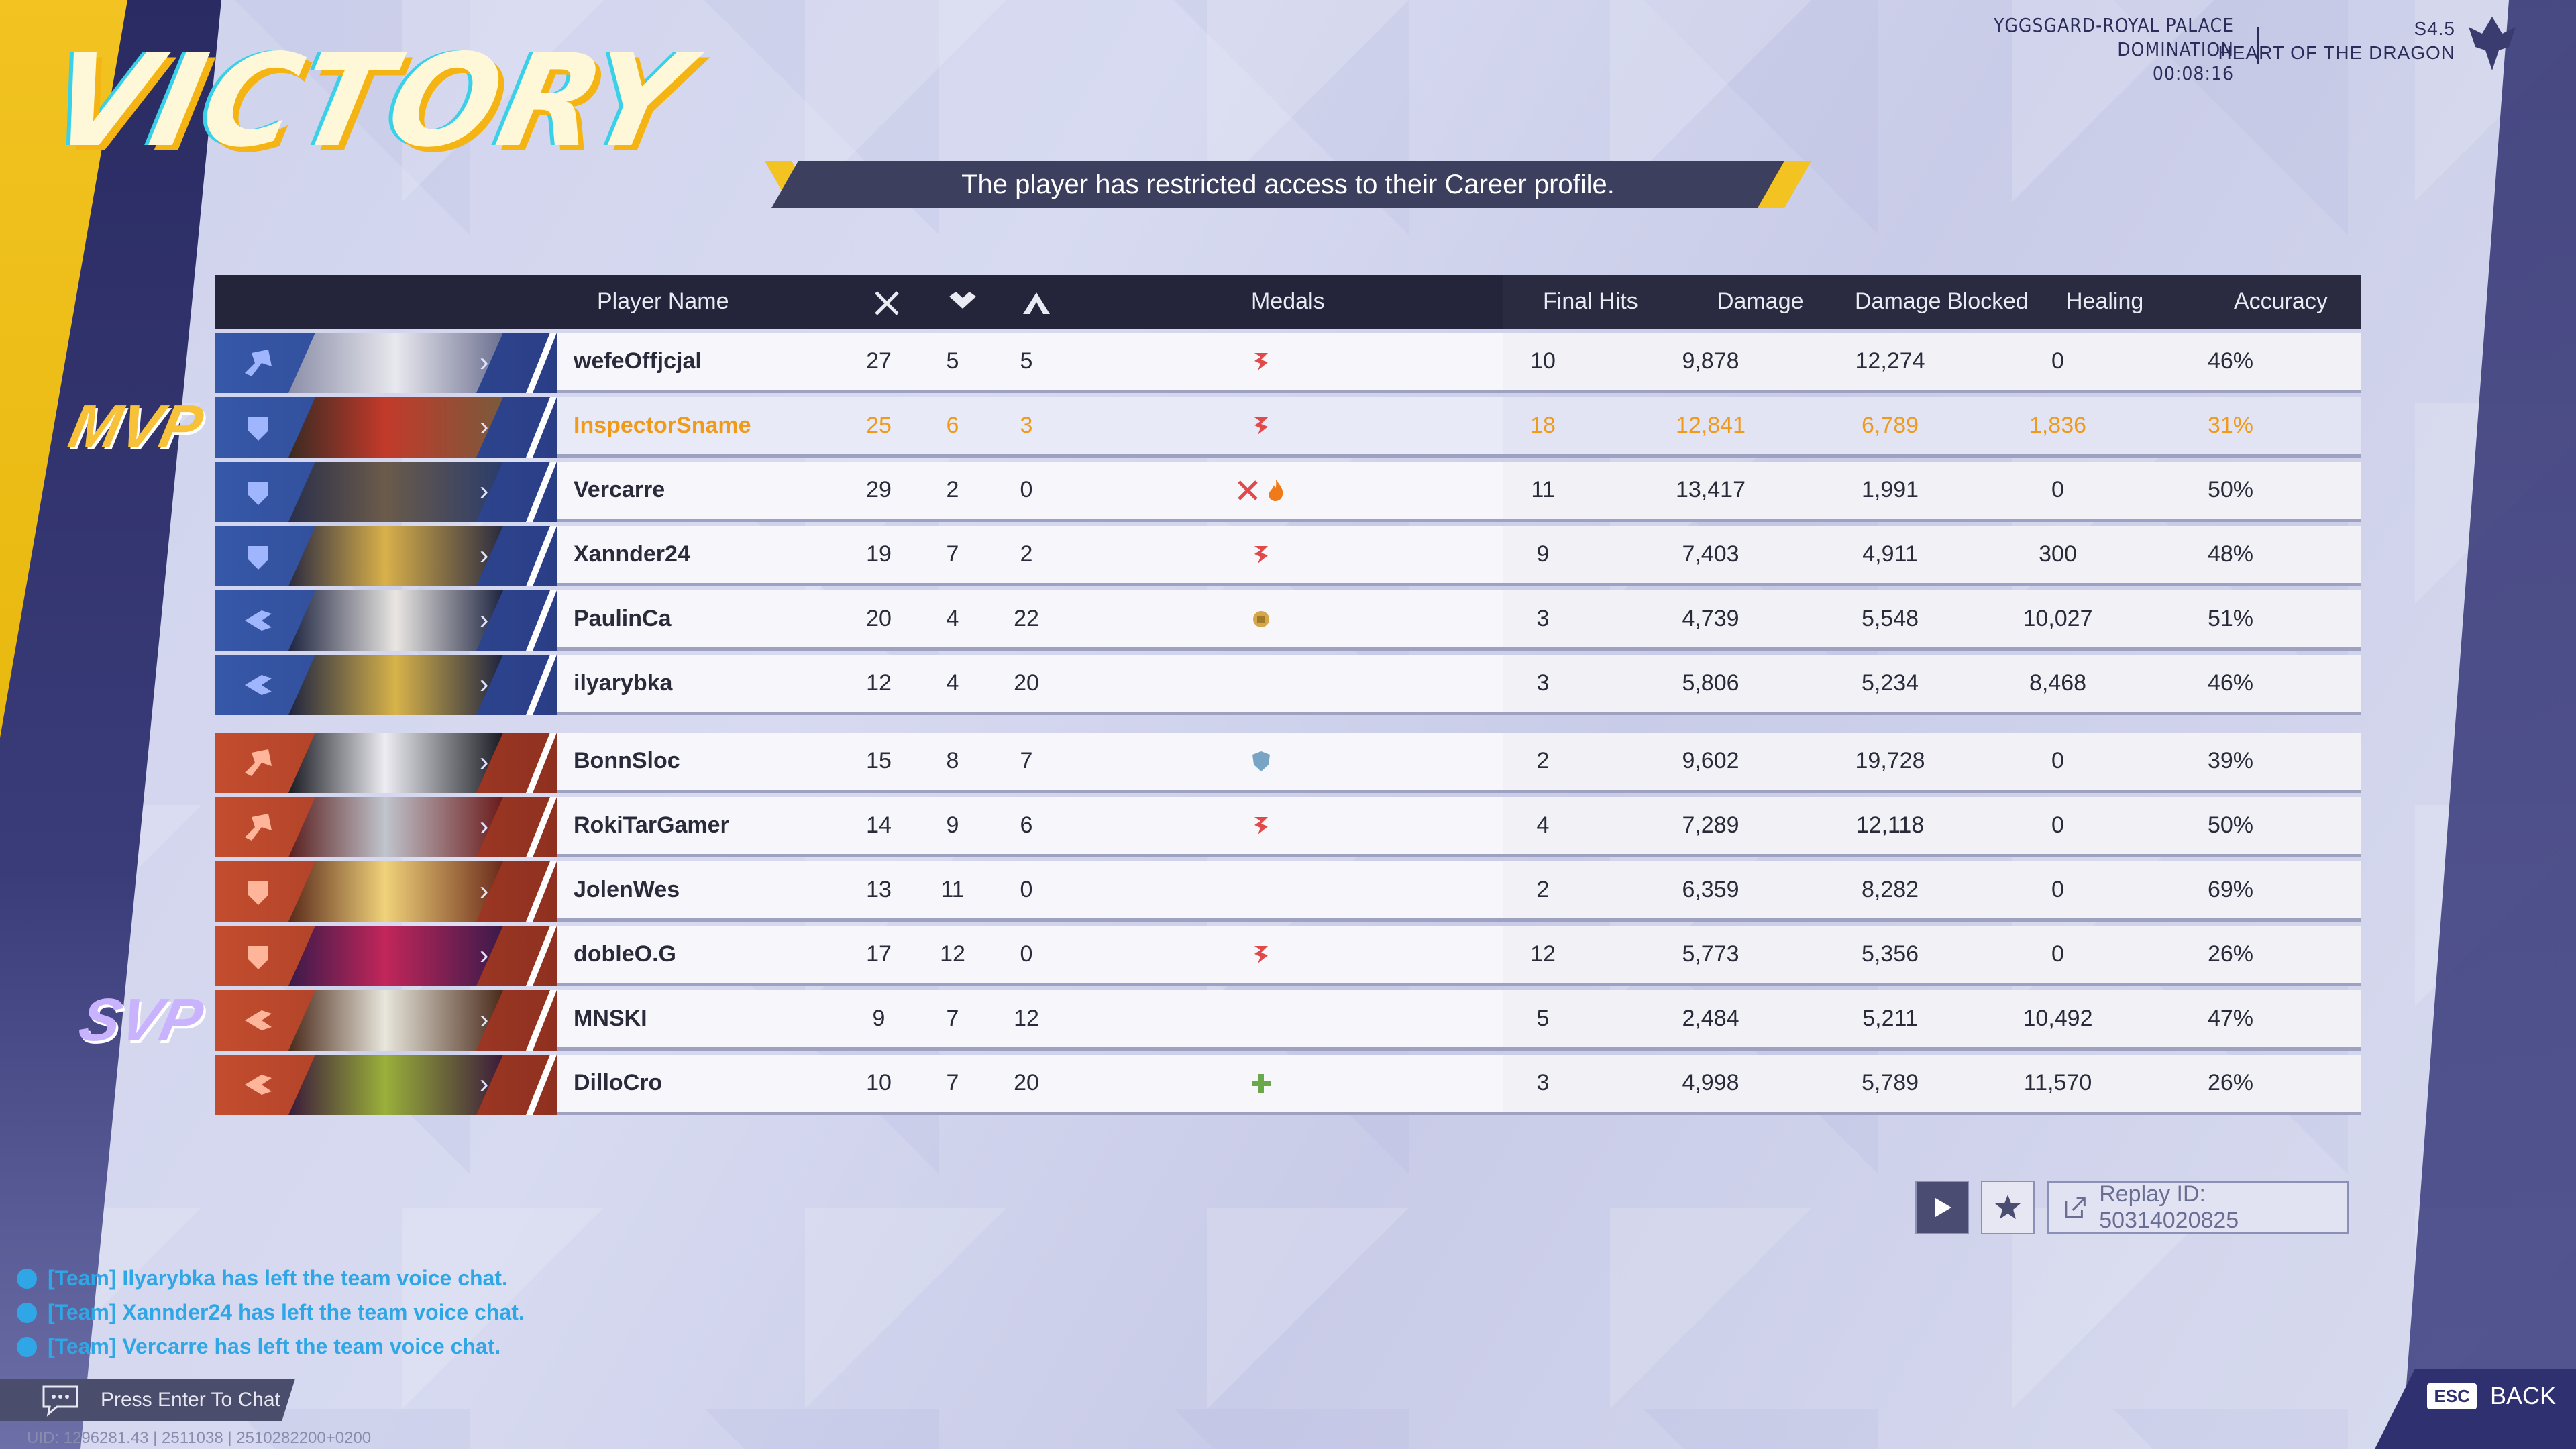 This screenshot has height=1449, width=2576. Describe the element at coordinates (952, 760) in the screenshot. I see `deaths-value: 8` at that location.